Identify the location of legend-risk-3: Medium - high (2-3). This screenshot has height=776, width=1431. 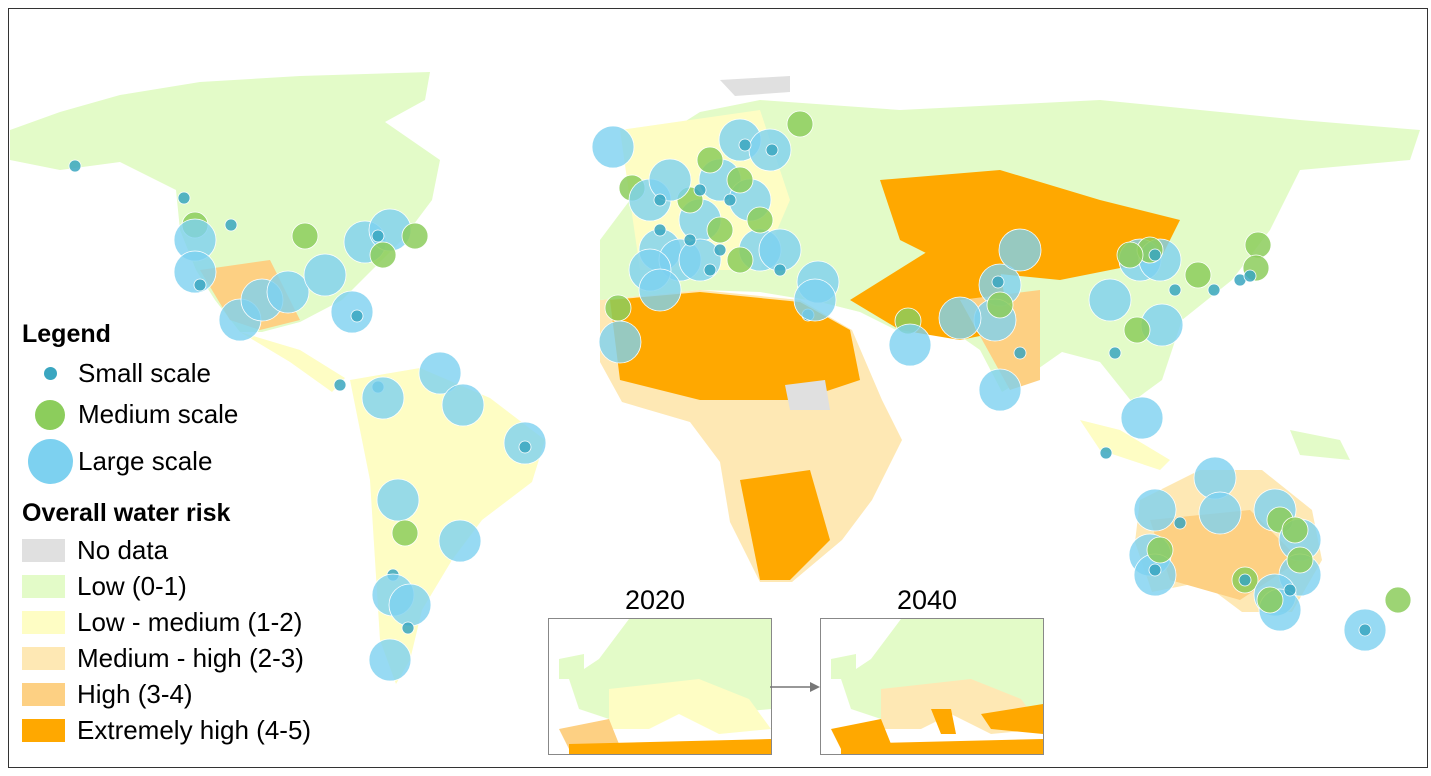
(166, 658).